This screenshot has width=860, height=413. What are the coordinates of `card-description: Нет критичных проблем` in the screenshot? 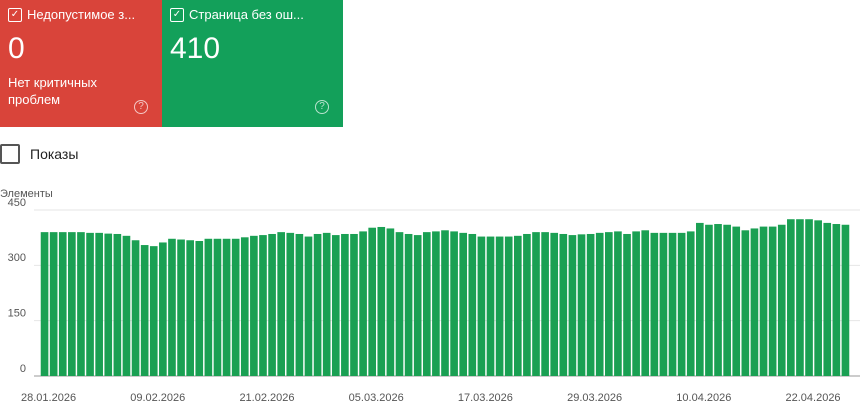 It's located at (52, 91).